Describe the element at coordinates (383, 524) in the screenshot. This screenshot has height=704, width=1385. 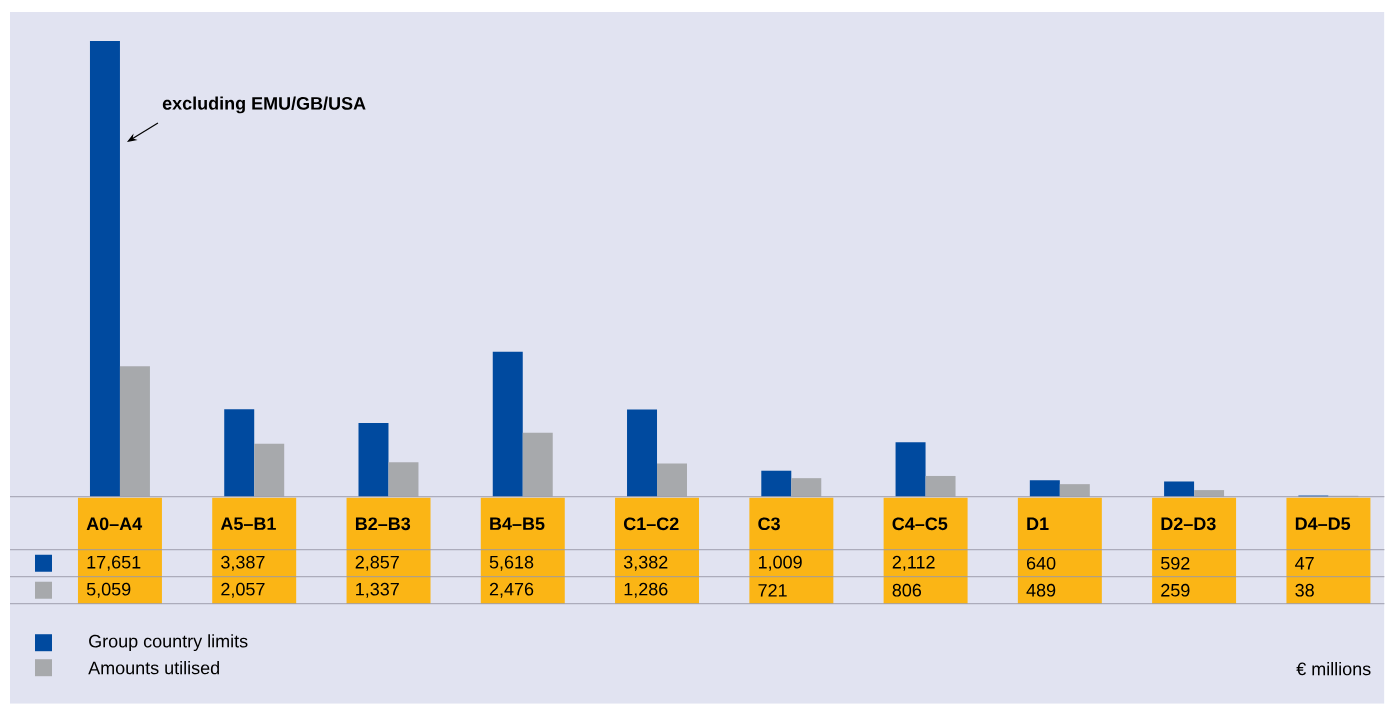
I see `x-tick-label: B2–B3` at that location.